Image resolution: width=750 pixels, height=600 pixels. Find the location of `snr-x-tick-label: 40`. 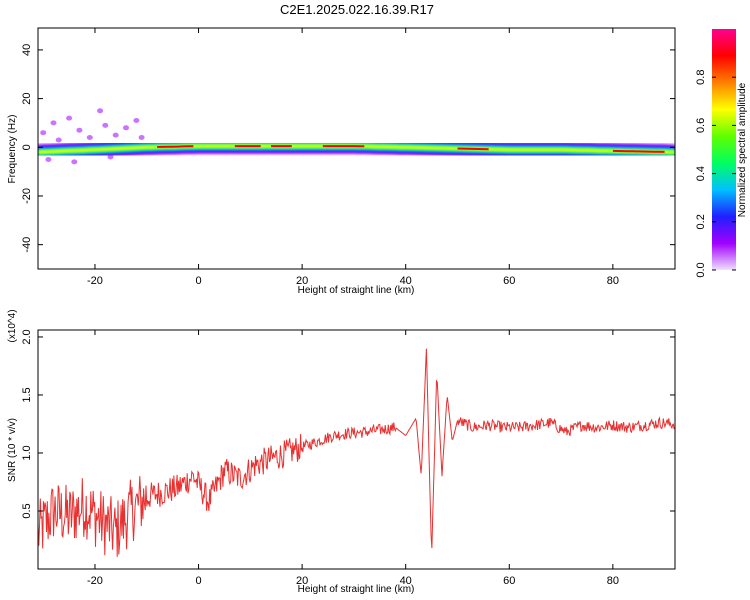

snr-x-tick-label: 40 is located at coordinates (406, 581).